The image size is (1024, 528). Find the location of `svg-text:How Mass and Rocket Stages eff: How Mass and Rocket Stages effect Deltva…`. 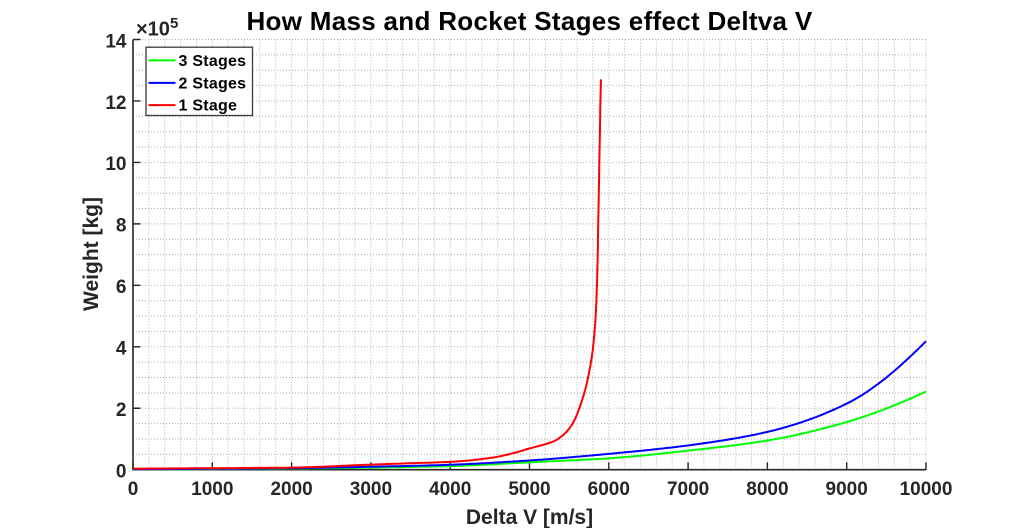

svg-text:How Mass and Rocket Stages eff: How Mass and Rocket Stages effect Deltva… is located at coordinates (529, 21).